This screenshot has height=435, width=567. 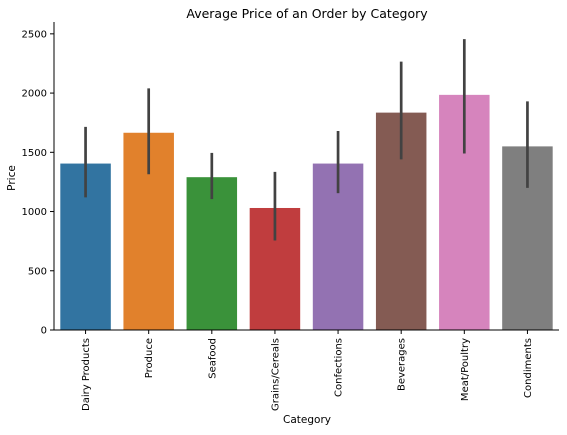 I want to click on y-tick-label: 2500, so click(x=34, y=34).